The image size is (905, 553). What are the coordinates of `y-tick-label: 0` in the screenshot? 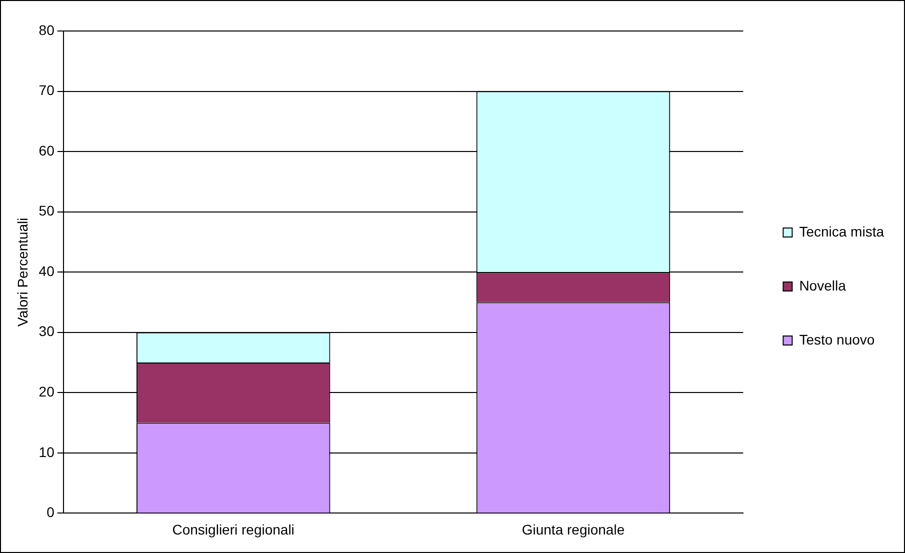 It's located at (50, 512).